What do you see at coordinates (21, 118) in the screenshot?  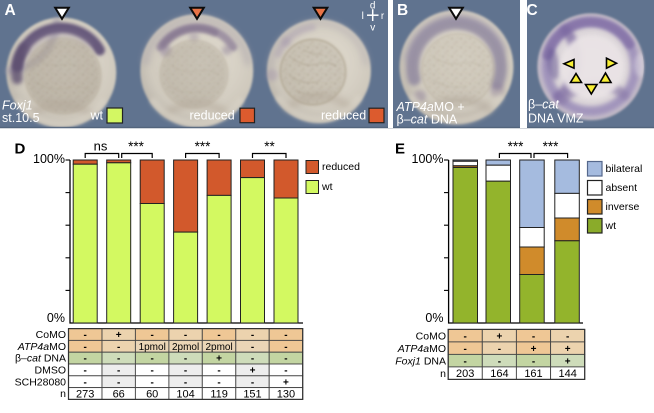 I see `svg-text: st.10.5` at bounding box center [21, 118].